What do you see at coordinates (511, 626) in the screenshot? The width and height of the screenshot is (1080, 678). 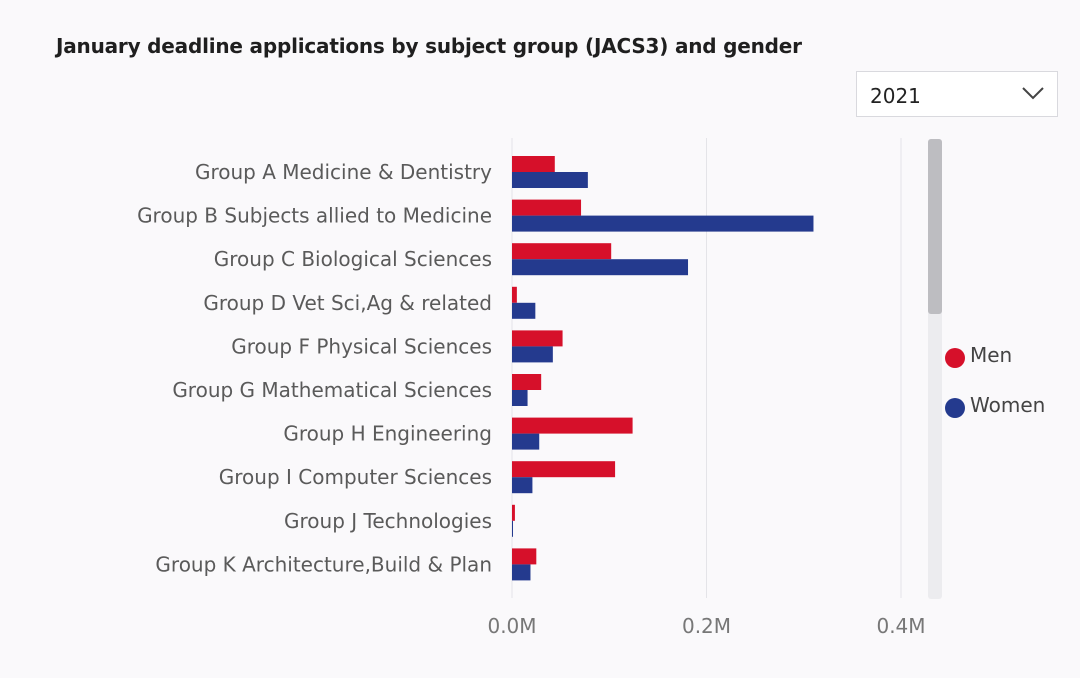 I see `x-tick-label: 0.0M` at bounding box center [511, 626].